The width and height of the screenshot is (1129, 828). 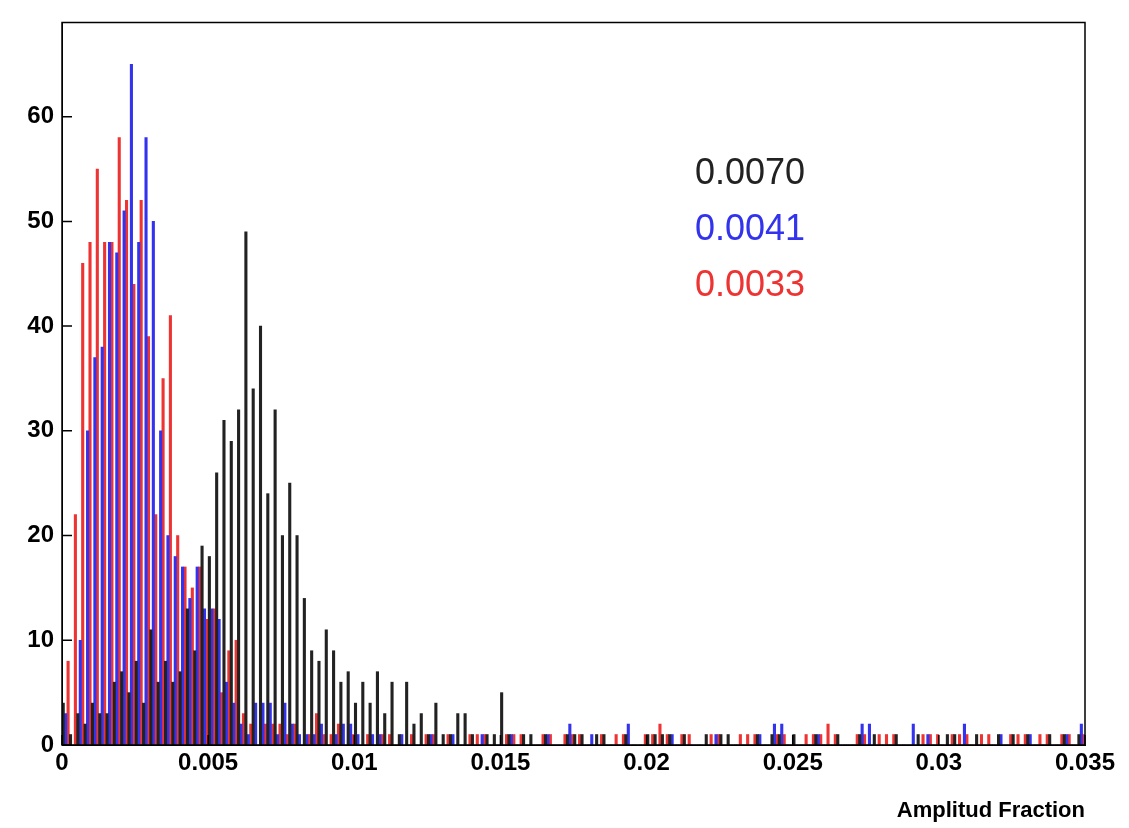 I want to click on y-tick-label: 60, so click(x=40, y=115).